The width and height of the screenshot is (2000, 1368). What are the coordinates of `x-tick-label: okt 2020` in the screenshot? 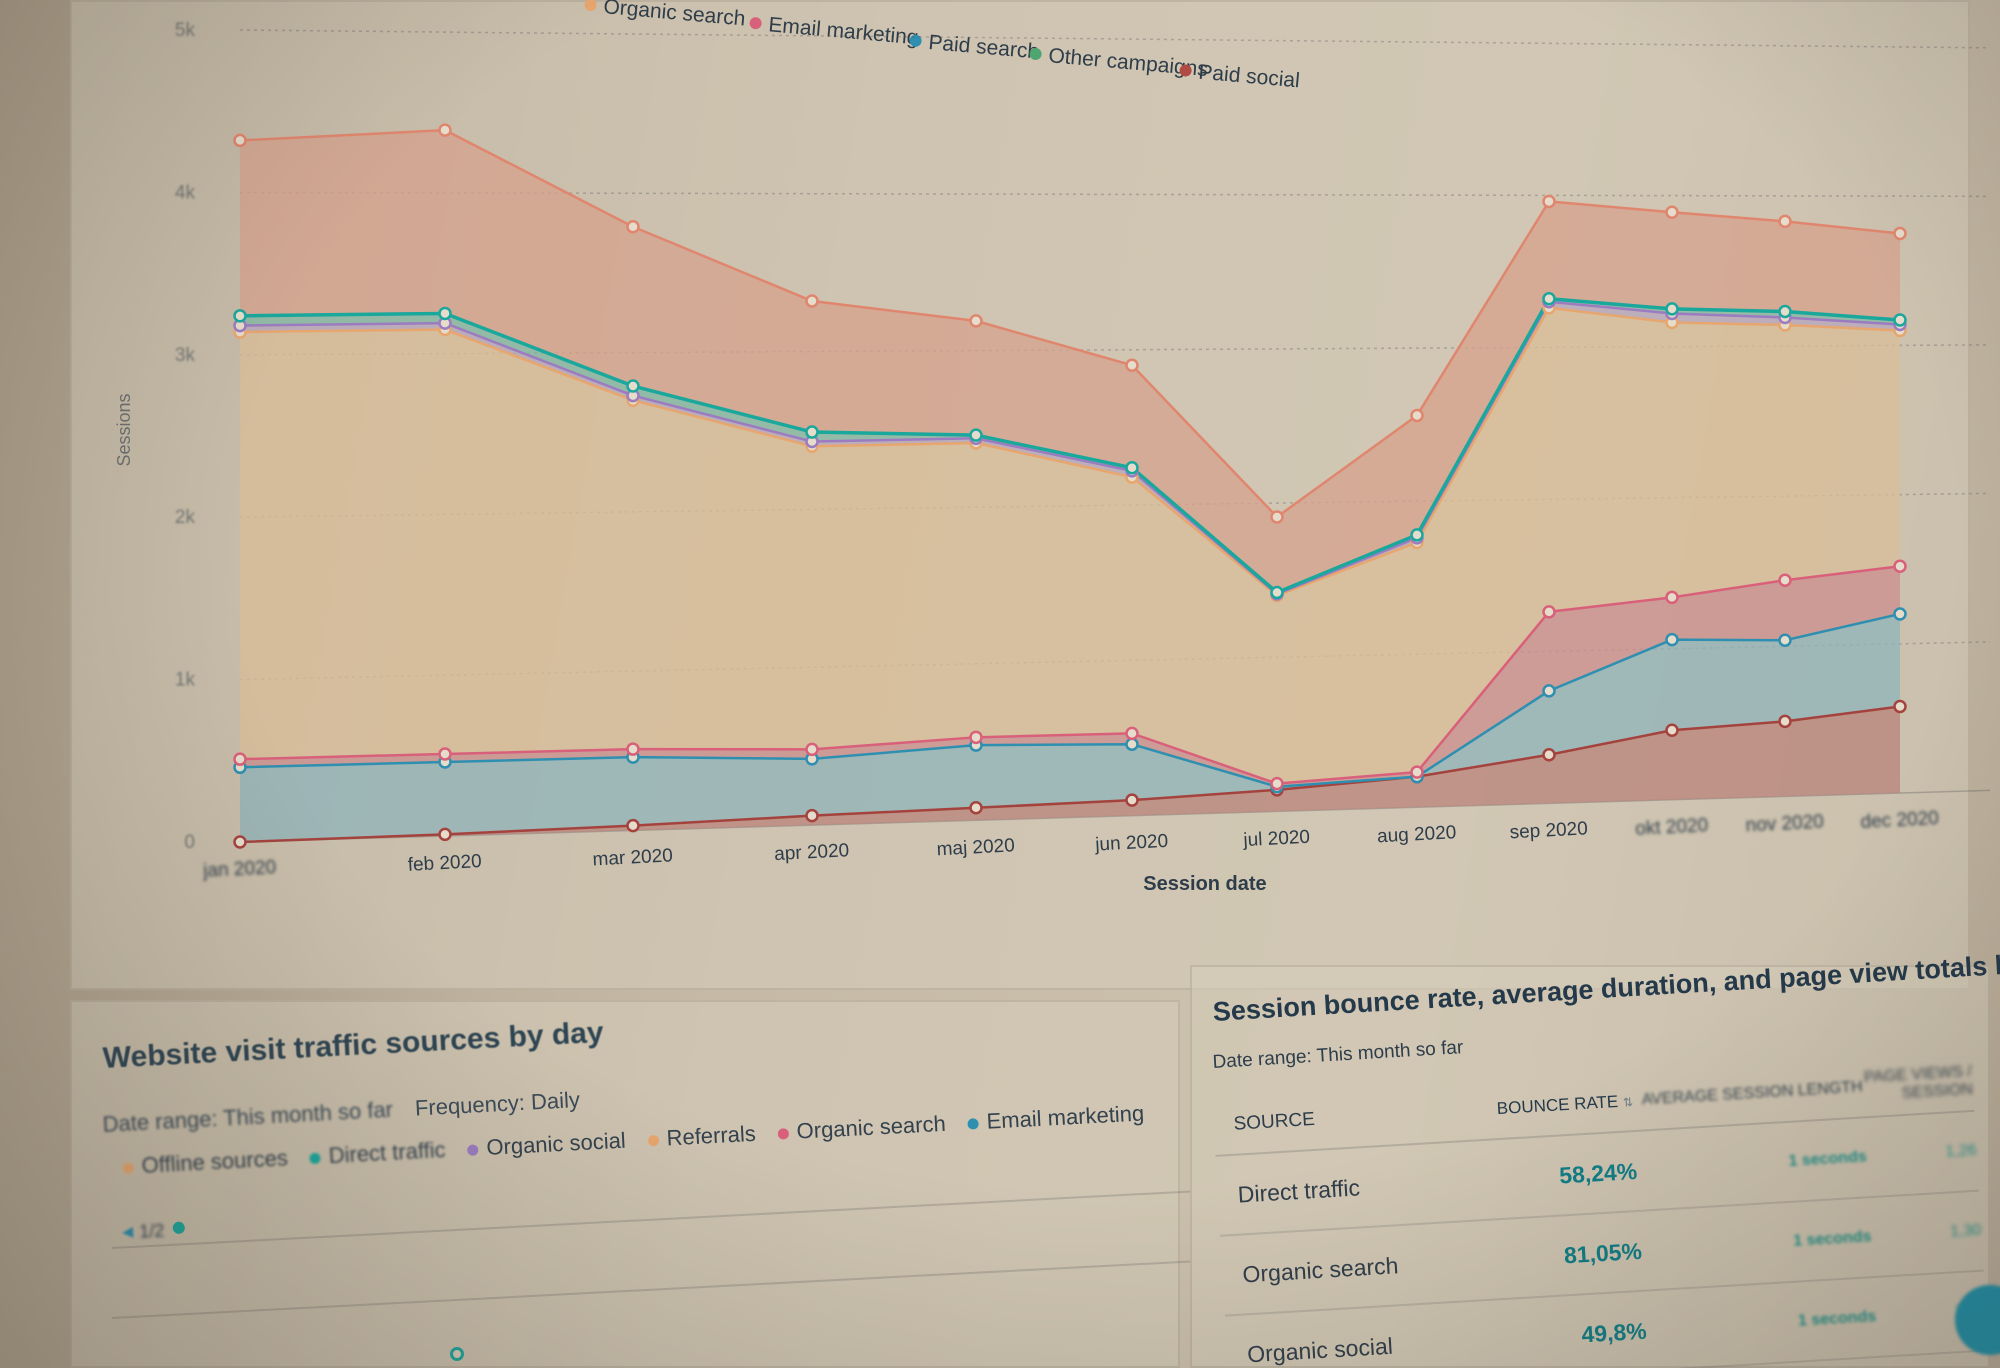 It's located at (1672, 827).